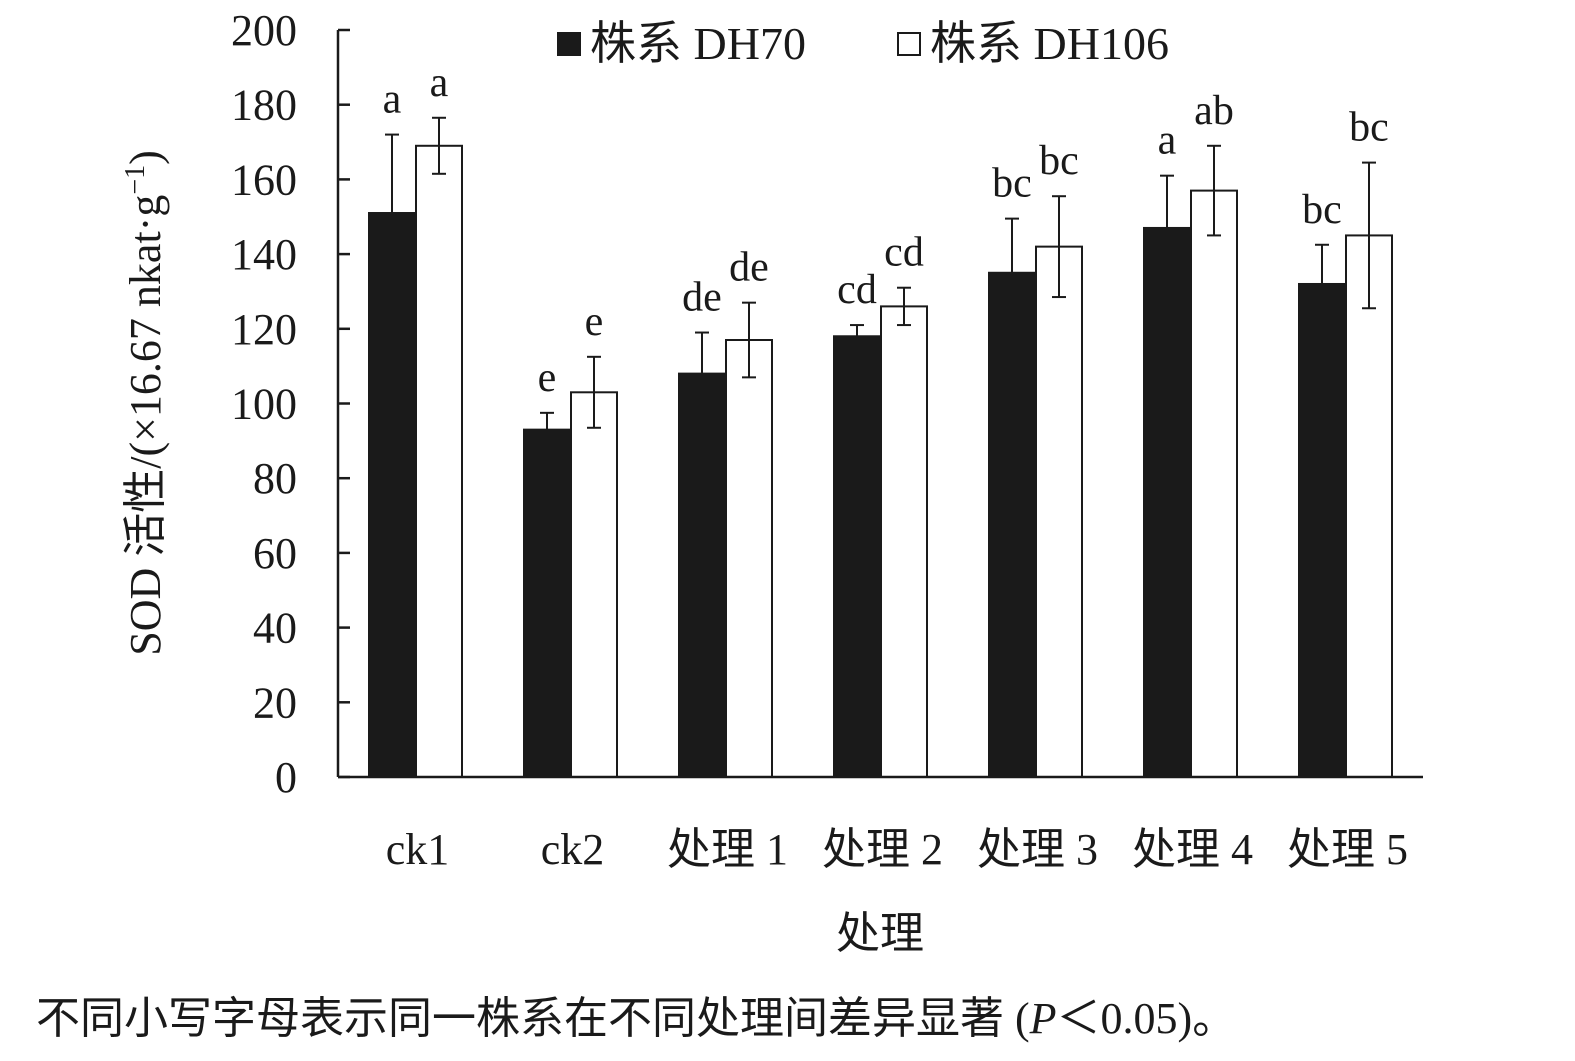 The width and height of the screenshot is (1575, 1061). I want to click on x-category-label: 处理 3, so click(1037, 849).